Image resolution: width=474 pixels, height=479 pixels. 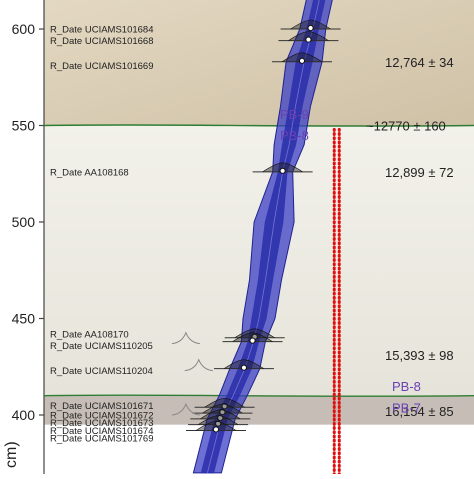 What do you see at coordinates (89, 172) in the screenshot?
I see `sample-label: R_Date AA108168` at bounding box center [89, 172].